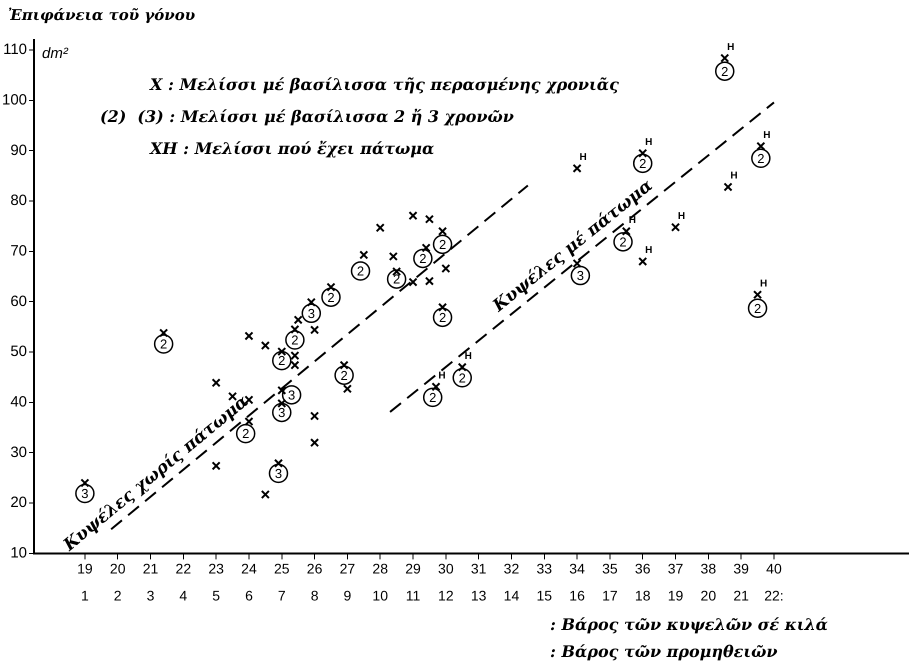 Image resolution: width=919 pixels, height=670 pixels. What do you see at coordinates (642, 595) in the screenshot?
I see `x2-tick-label: 18` at bounding box center [642, 595].